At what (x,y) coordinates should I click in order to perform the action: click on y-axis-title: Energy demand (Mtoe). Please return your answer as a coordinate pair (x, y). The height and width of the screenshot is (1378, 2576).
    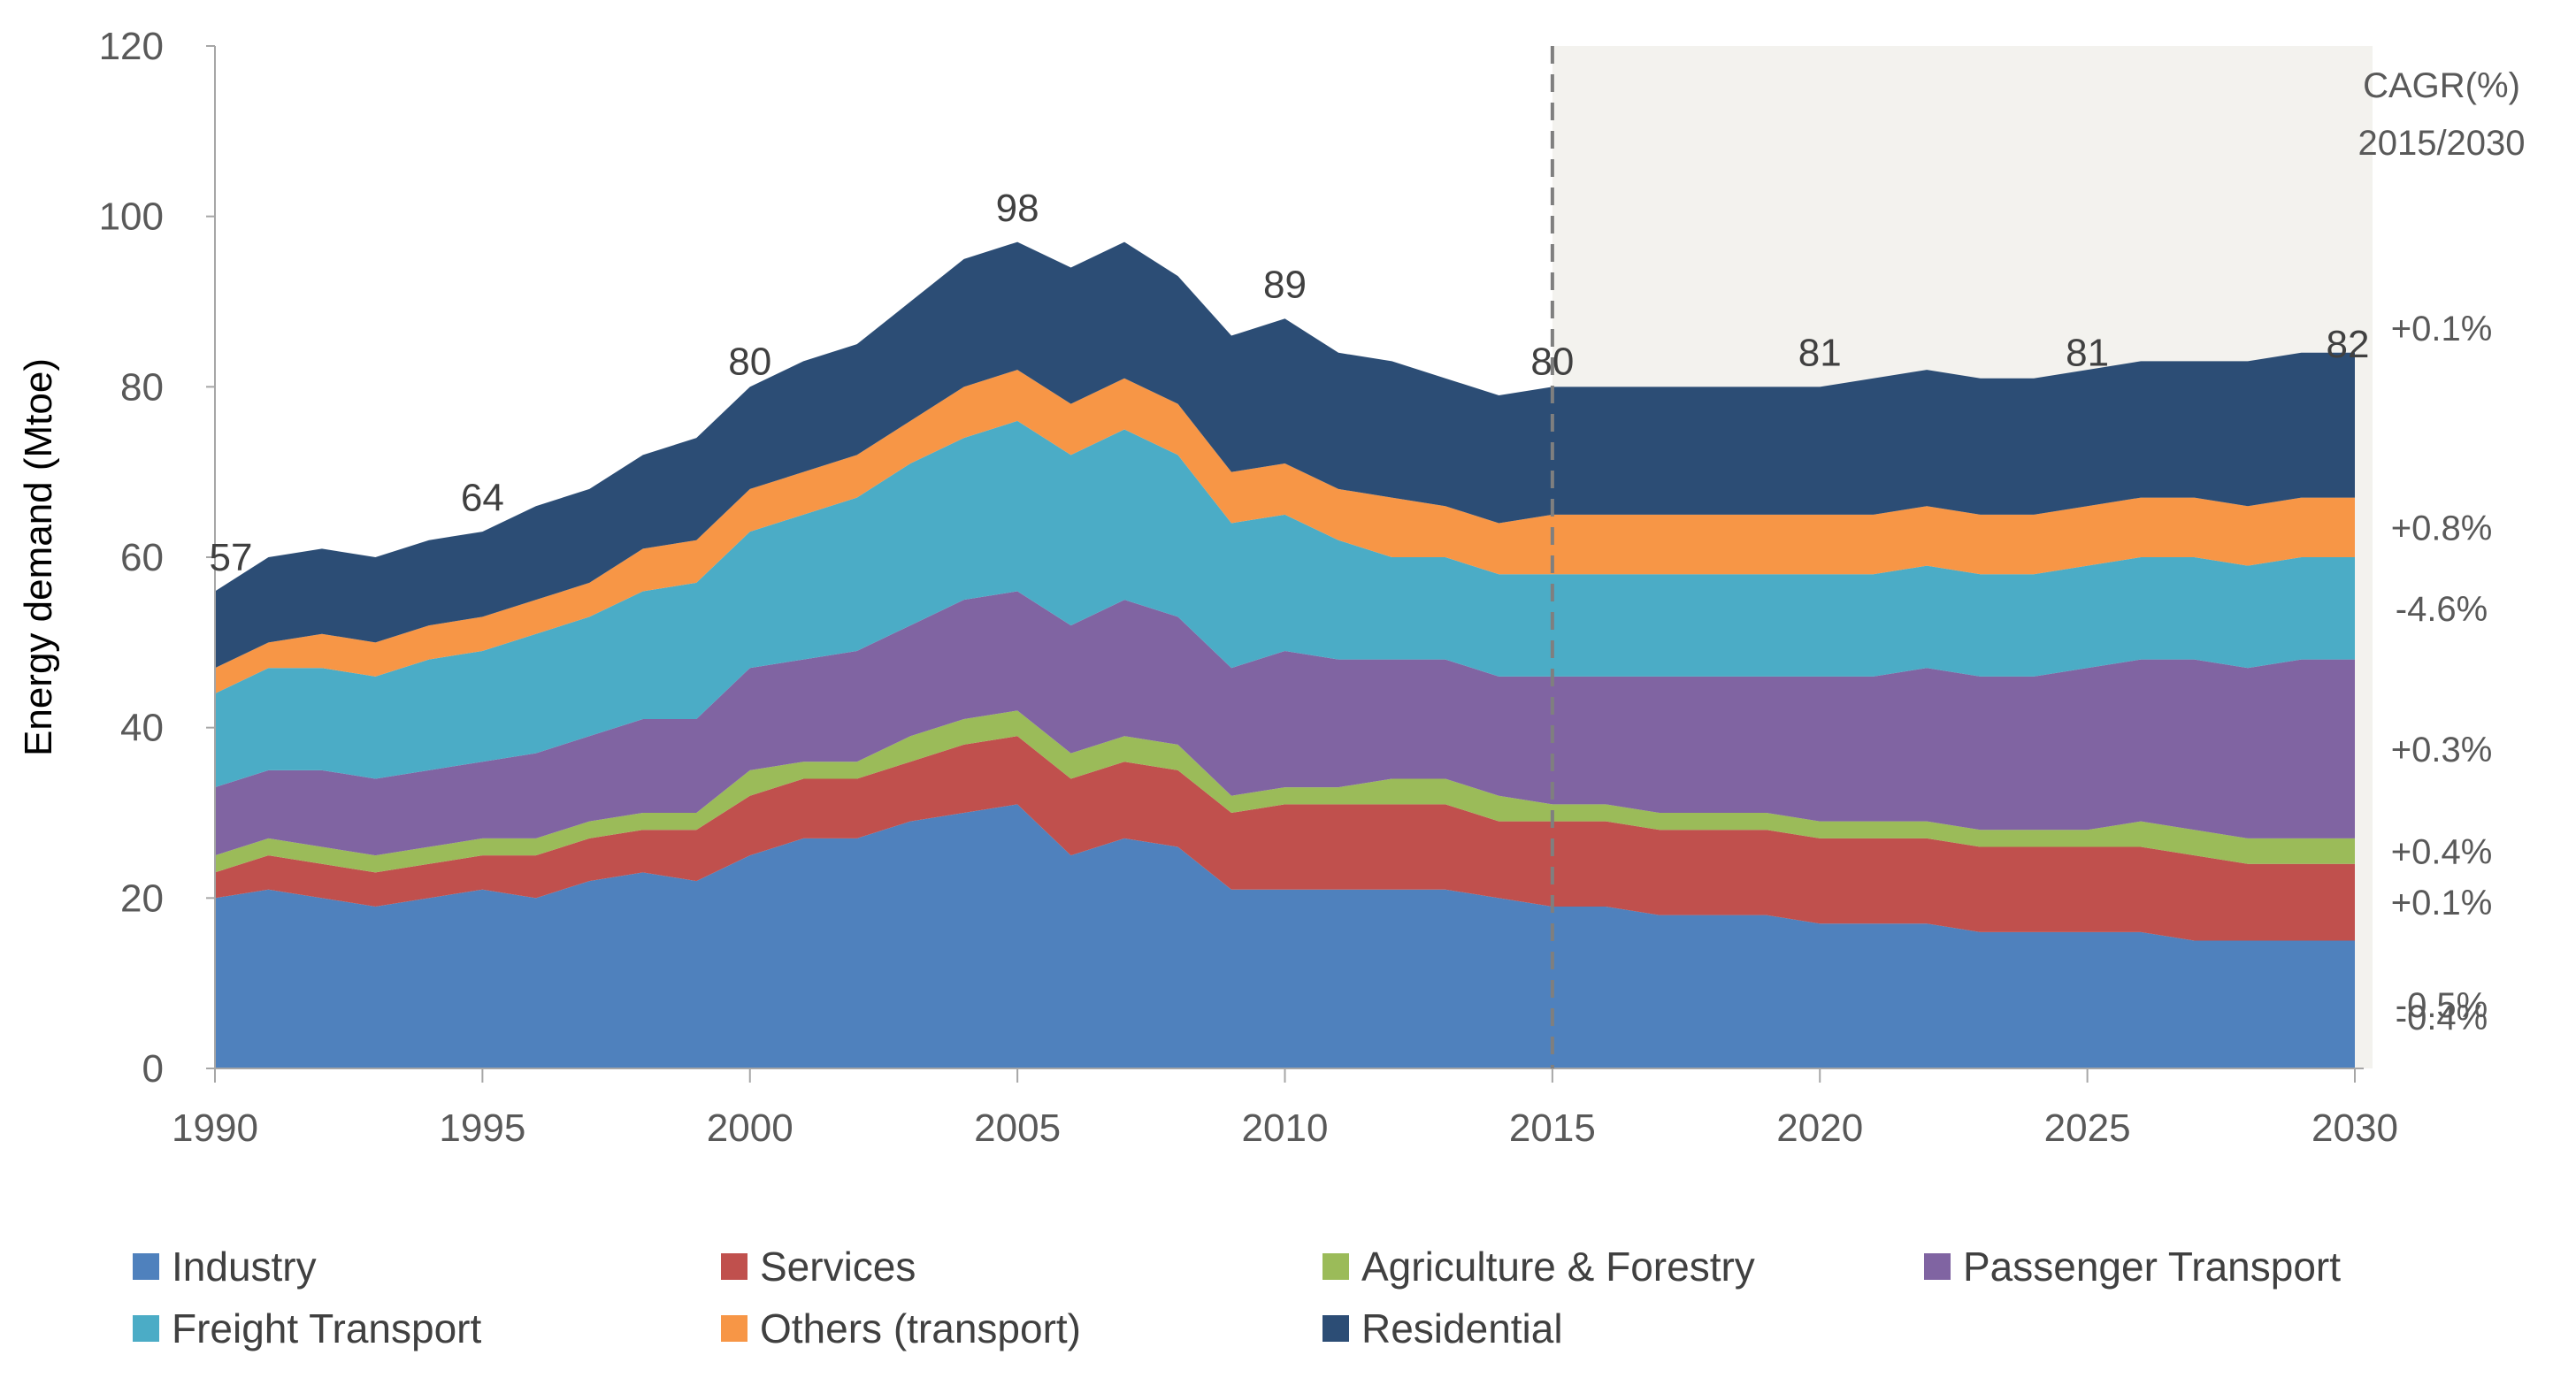
    Looking at the image, I should click on (38, 557).